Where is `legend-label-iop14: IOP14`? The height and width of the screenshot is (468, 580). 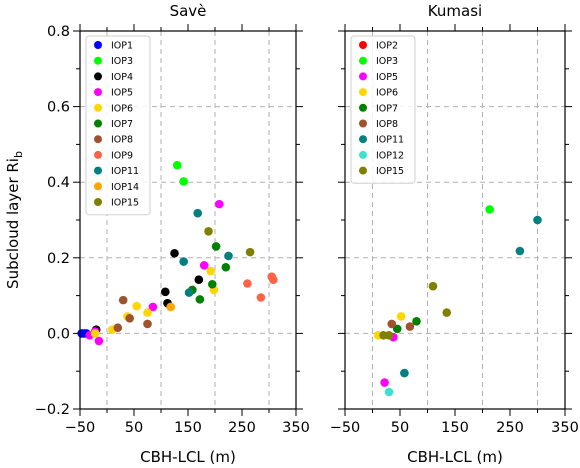
legend-label-iop14: IOP14 is located at coordinates (125, 187).